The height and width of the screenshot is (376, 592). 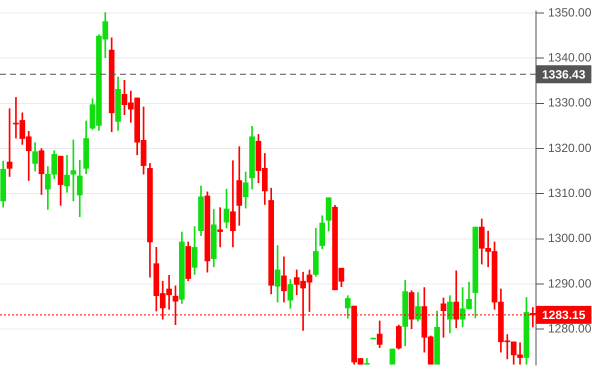 What do you see at coordinates (570, 147) in the screenshot?
I see `y-tick-label: 1320.00` at bounding box center [570, 147].